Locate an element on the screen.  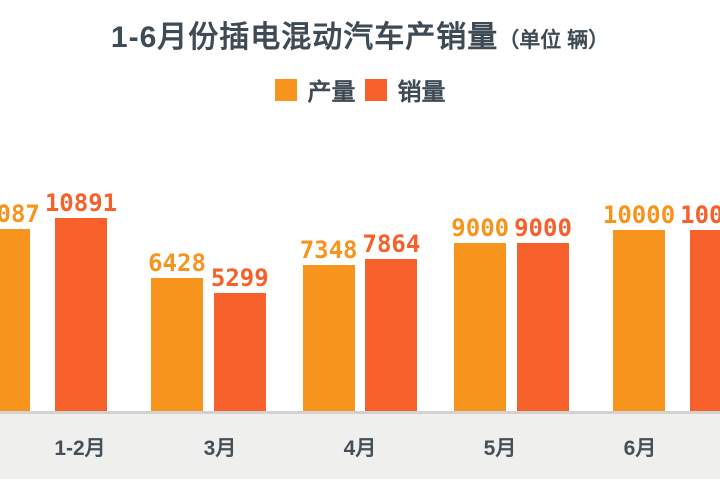
chart-title-unit: （单位 辆） is located at coordinates (554, 40).